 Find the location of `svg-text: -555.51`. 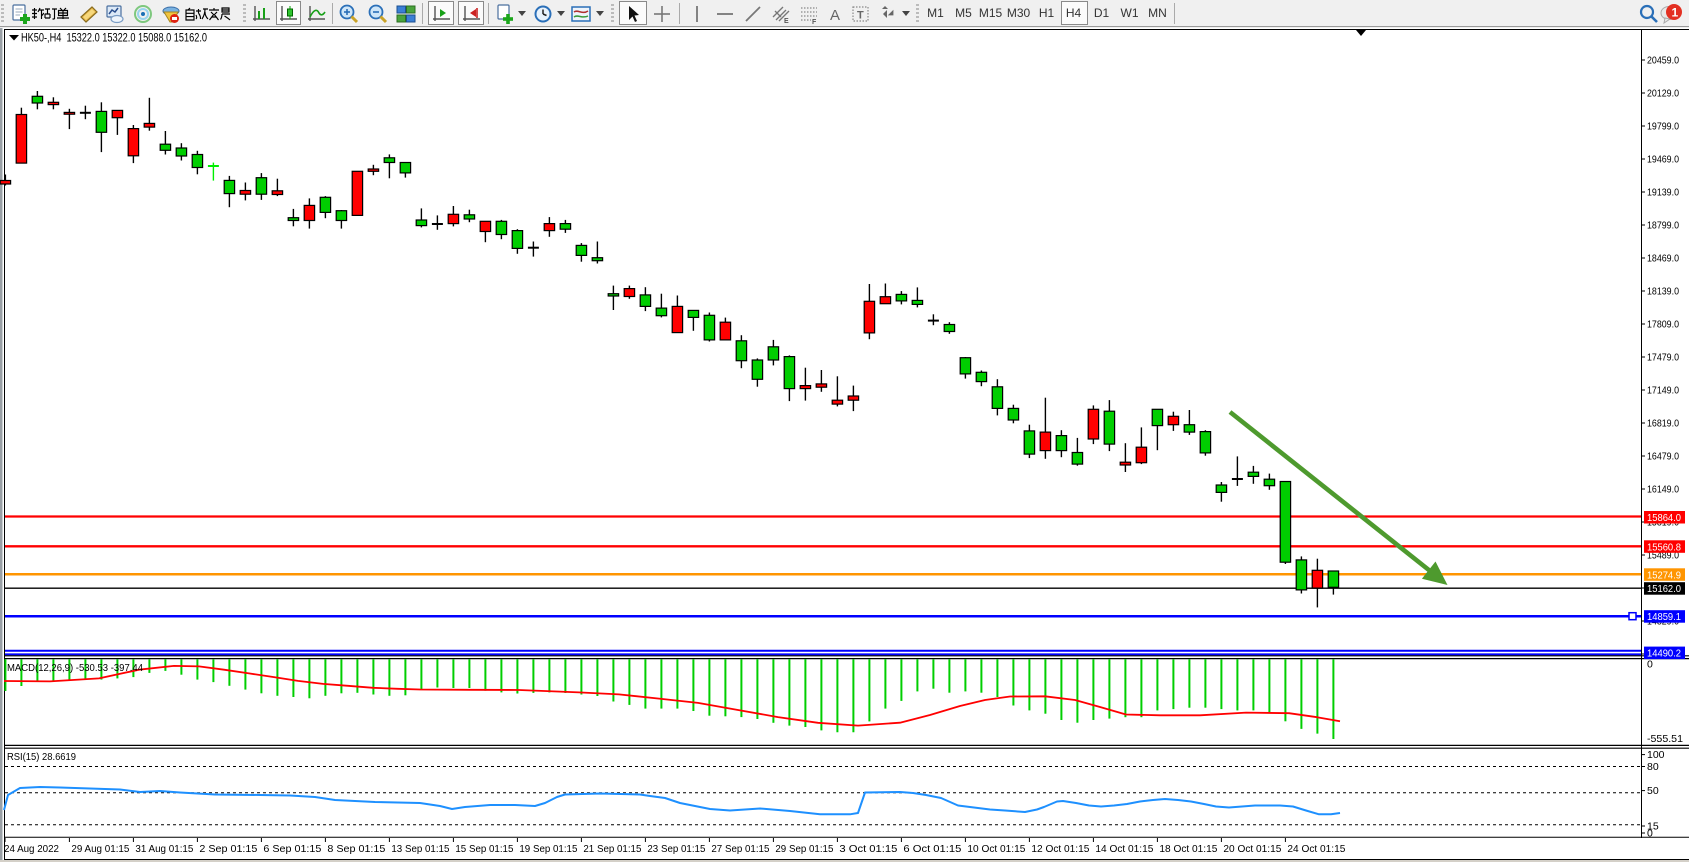

svg-text: -555.51 is located at coordinates (1665, 739).